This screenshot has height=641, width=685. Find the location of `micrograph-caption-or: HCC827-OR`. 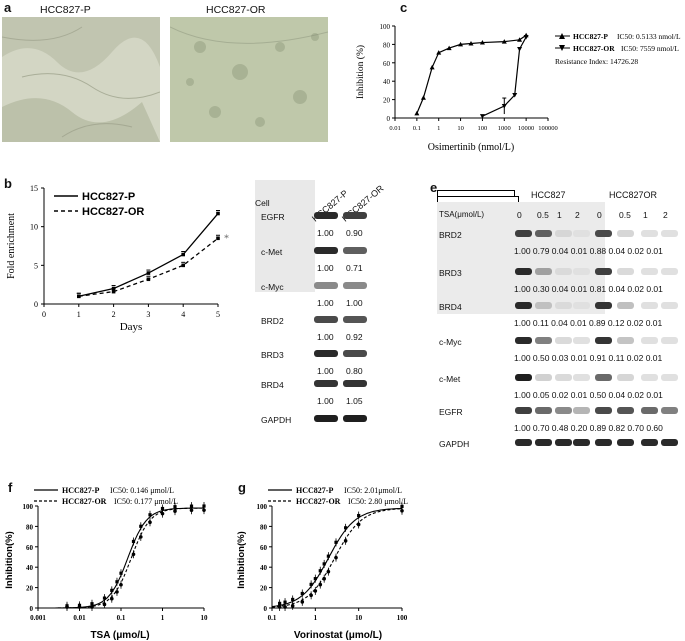

micrograph-caption-or: HCC827-OR is located at coordinates (236, 10).